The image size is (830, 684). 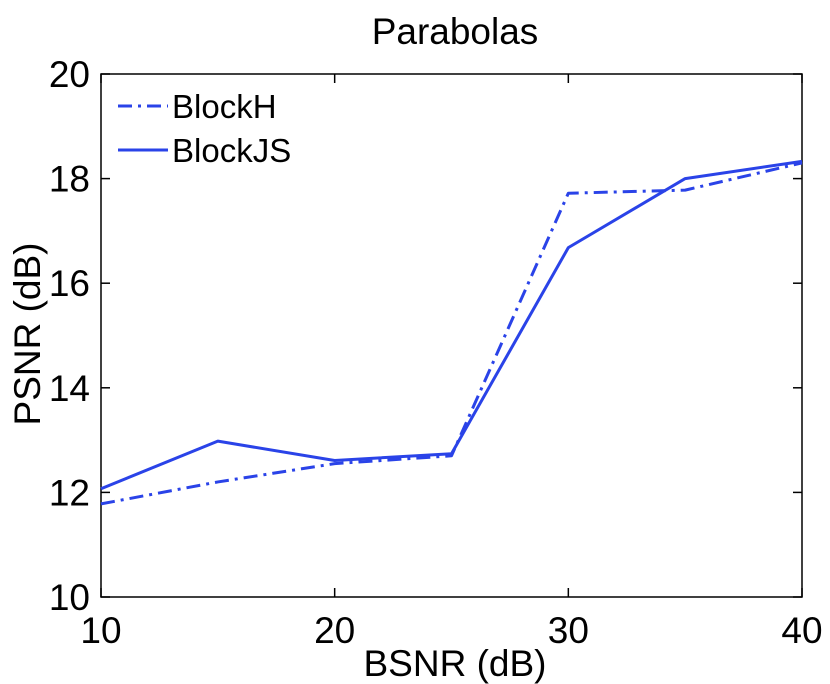 I want to click on x-tick-label: 30, so click(x=568, y=630).